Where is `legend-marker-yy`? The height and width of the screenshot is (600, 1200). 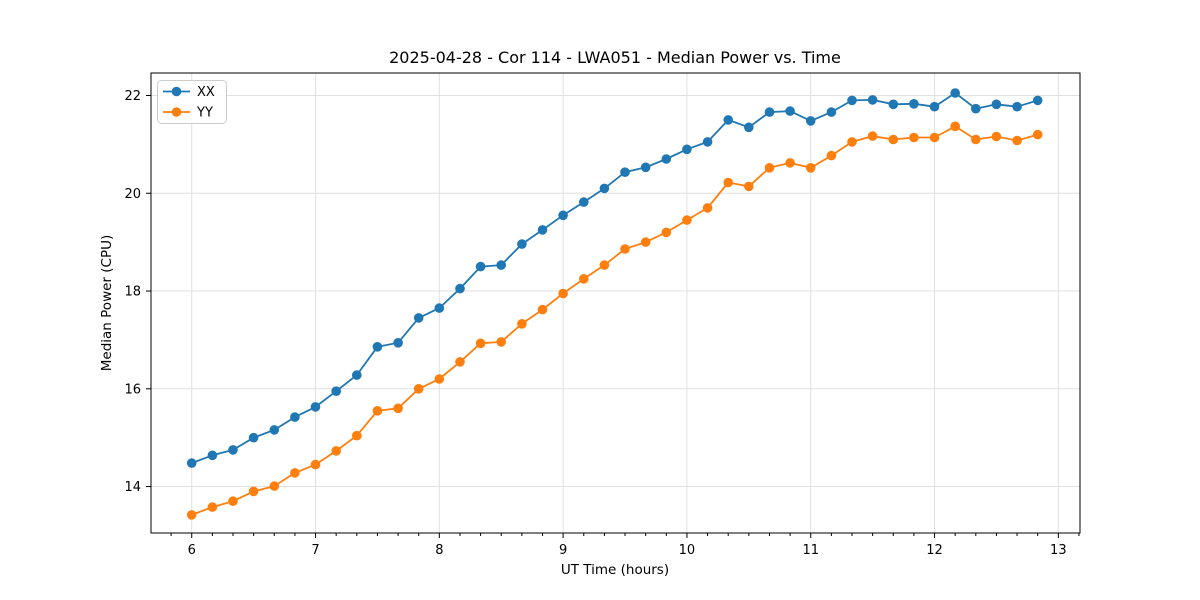
legend-marker-yy is located at coordinates (176, 112).